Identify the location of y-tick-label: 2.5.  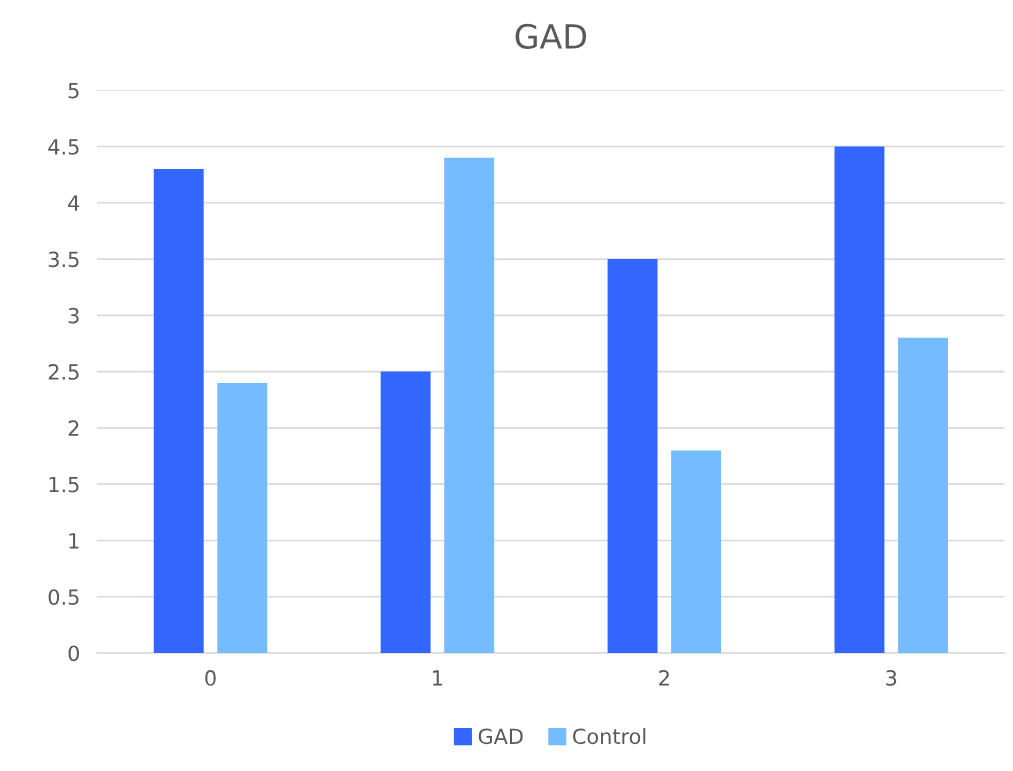
(63, 372).